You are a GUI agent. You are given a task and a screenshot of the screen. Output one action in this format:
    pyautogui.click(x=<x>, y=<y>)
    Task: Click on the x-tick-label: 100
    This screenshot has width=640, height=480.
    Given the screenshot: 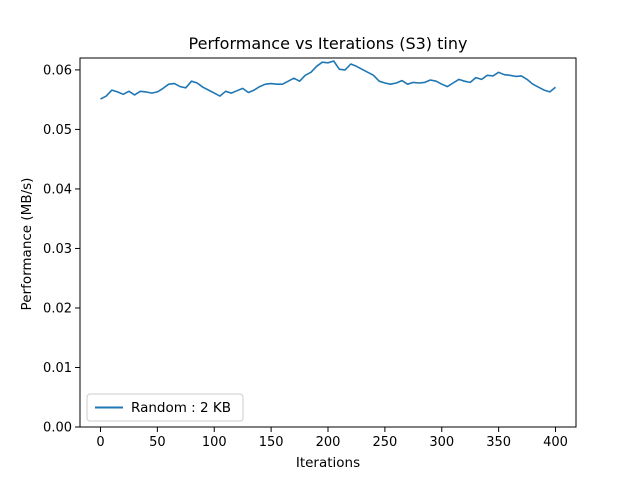 What is the action you would take?
    pyautogui.click(x=214, y=442)
    